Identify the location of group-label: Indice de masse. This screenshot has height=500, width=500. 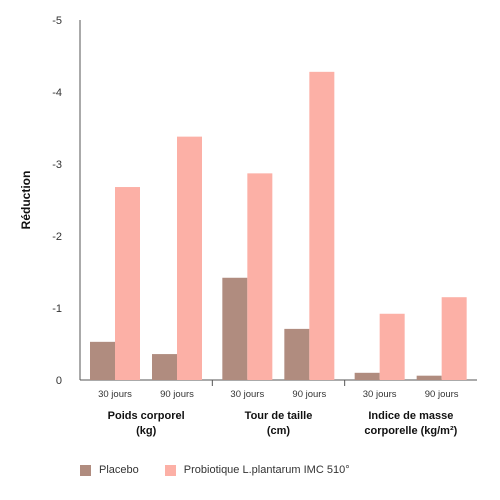
(410, 416).